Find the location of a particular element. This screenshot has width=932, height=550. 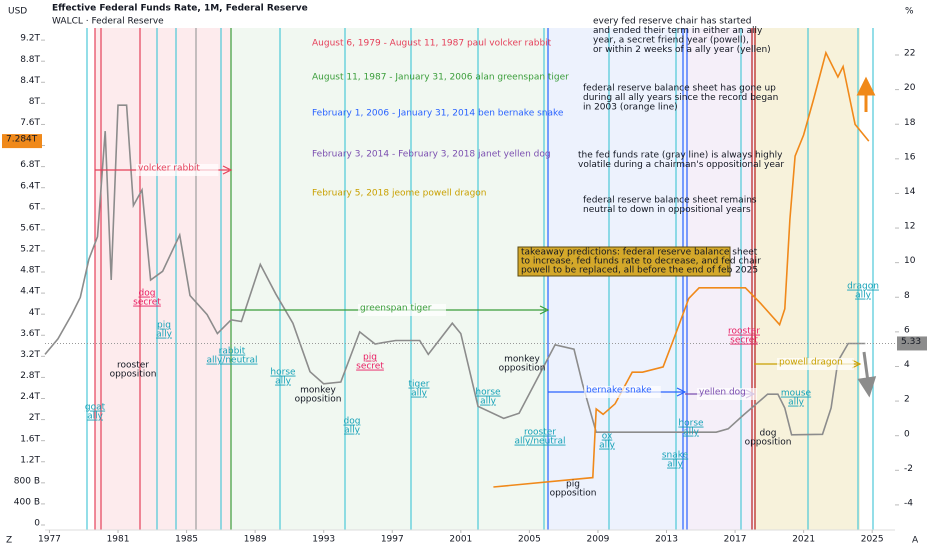

y2-tick-label: 18 is located at coordinates (910, 123).